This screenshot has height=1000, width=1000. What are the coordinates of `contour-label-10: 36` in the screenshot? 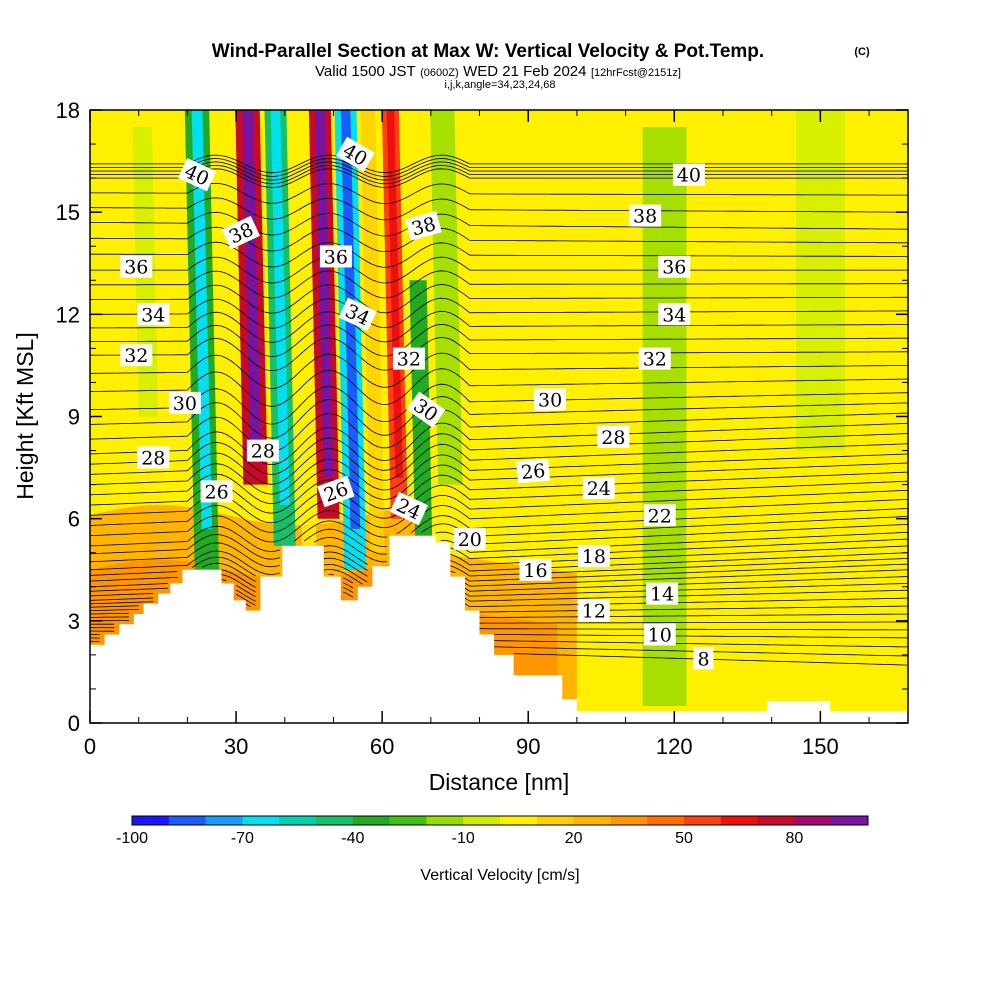 It's located at (335, 256).